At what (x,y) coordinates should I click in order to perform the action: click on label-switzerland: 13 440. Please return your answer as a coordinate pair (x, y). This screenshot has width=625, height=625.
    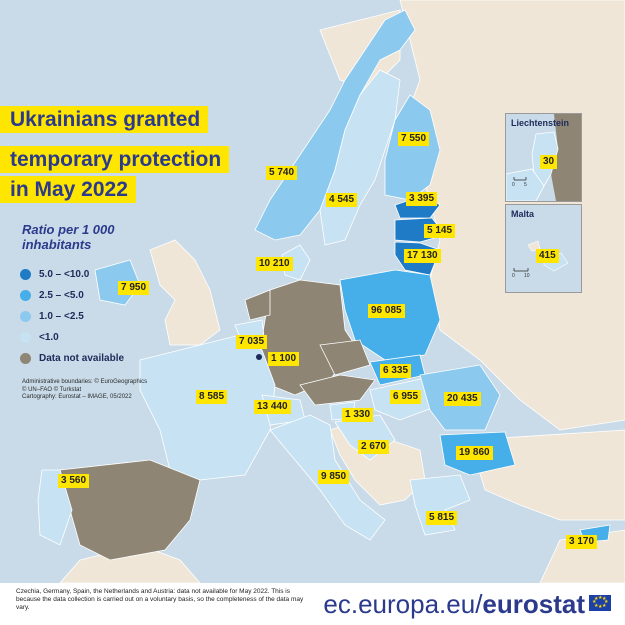
    Looking at the image, I should click on (272, 407).